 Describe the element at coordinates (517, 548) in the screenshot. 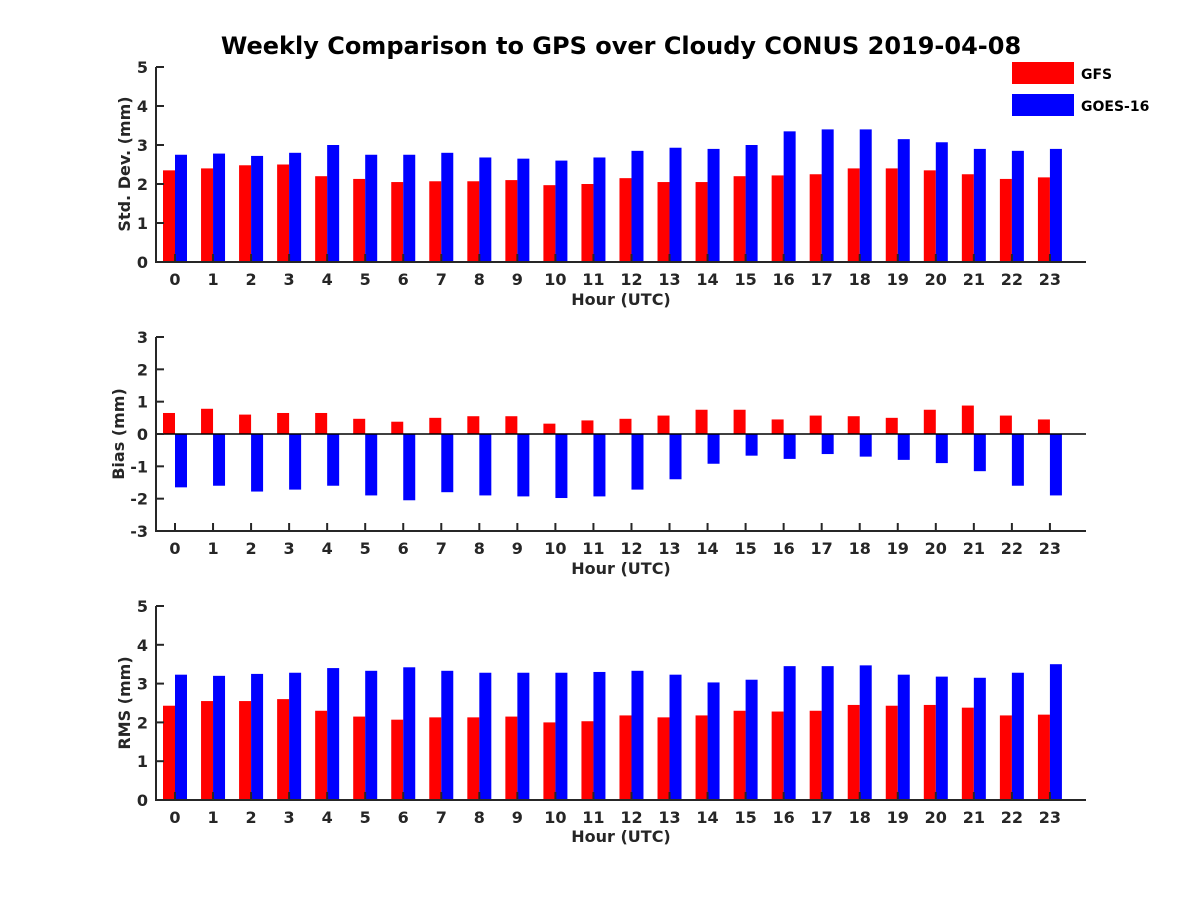

I see `x-tick-label-bias-9: 9` at that location.